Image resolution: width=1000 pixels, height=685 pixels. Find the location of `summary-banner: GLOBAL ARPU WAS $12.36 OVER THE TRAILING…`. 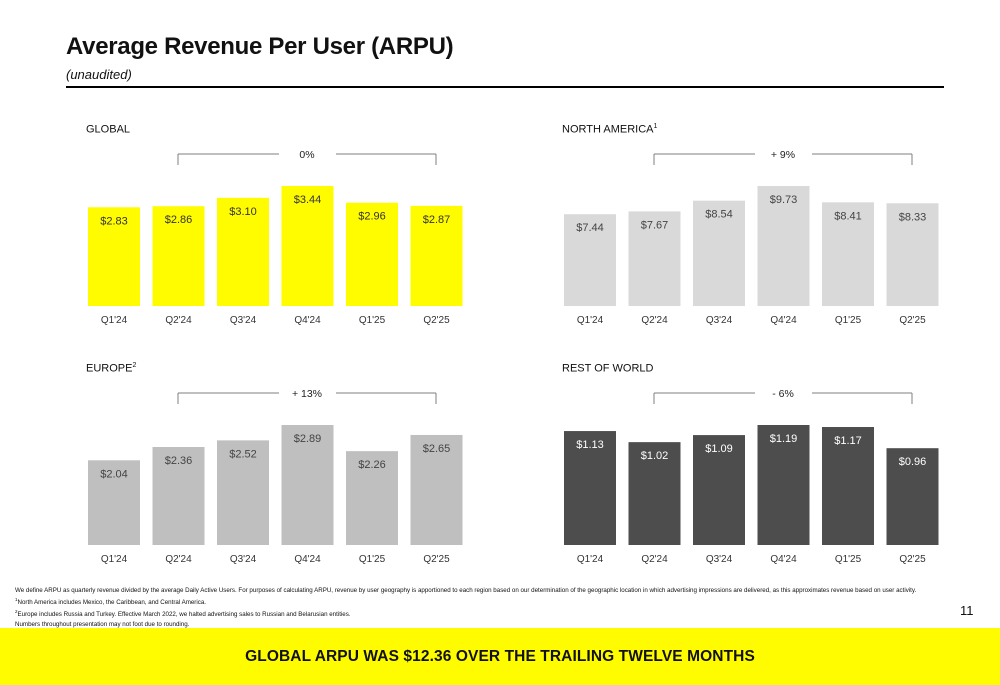

summary-banner: GLOBAL ARPU WAS $12.36 OVER THE TRAILING… is located at coordinates (500, 656).